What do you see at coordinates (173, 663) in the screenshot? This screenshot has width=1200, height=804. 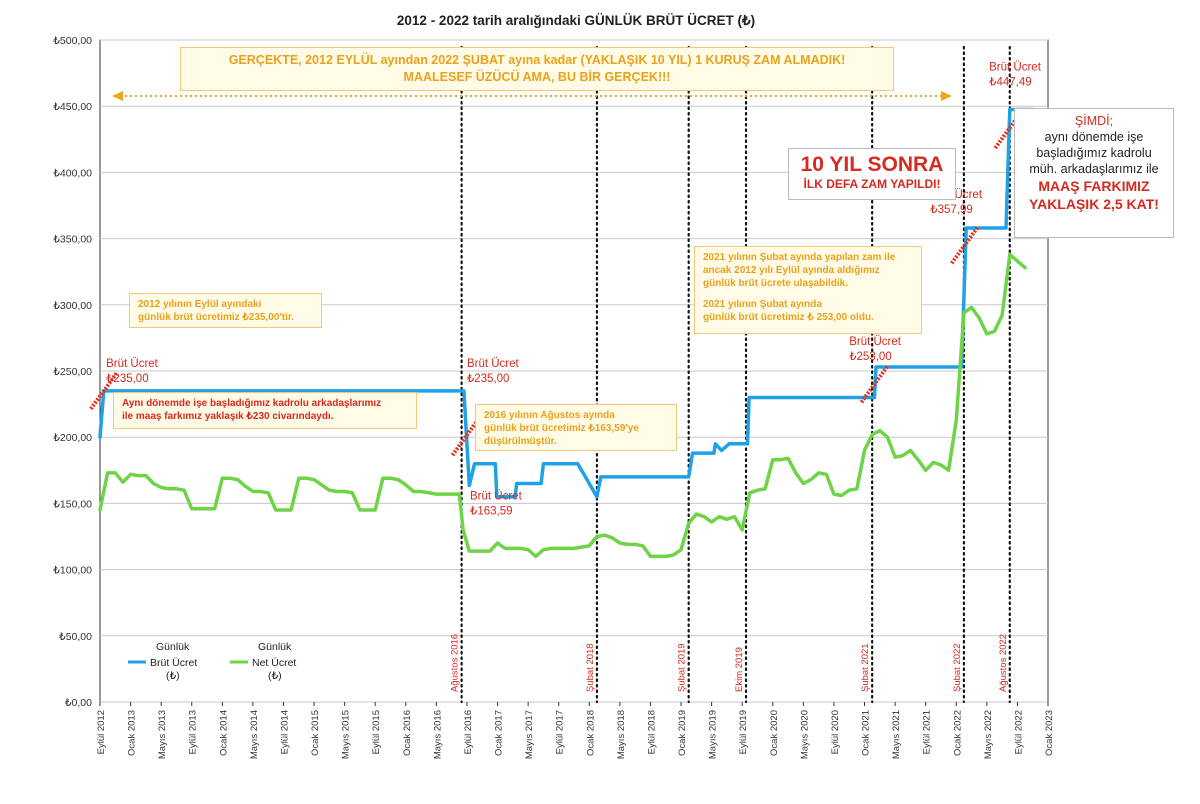 I see `legend-label: Brüt Ücret` at bounding box center [173, 663].